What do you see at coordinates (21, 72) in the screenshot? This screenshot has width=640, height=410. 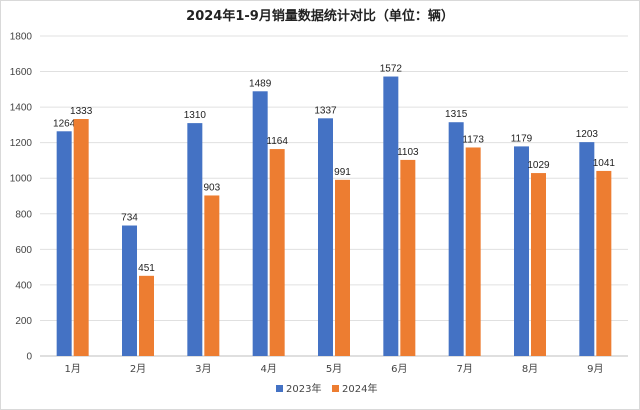 I see `y-tick-label: 1600` at bounding box center [21, 72].